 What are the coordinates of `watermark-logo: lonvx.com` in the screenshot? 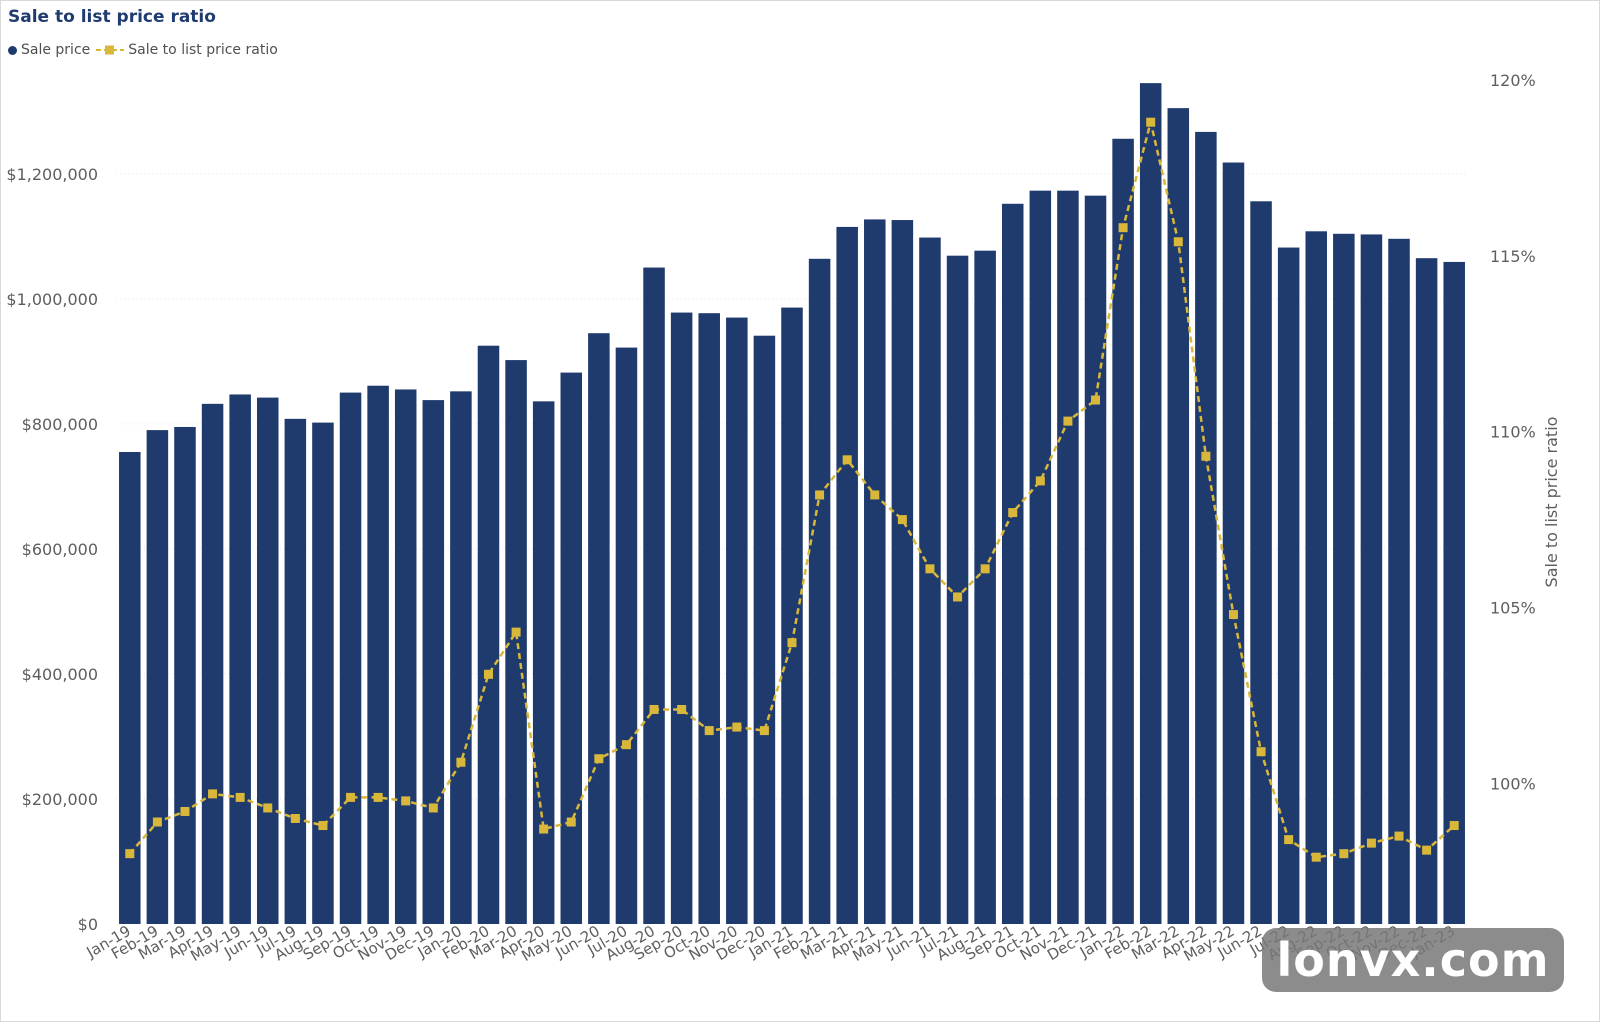 It's located at (1413, 960).